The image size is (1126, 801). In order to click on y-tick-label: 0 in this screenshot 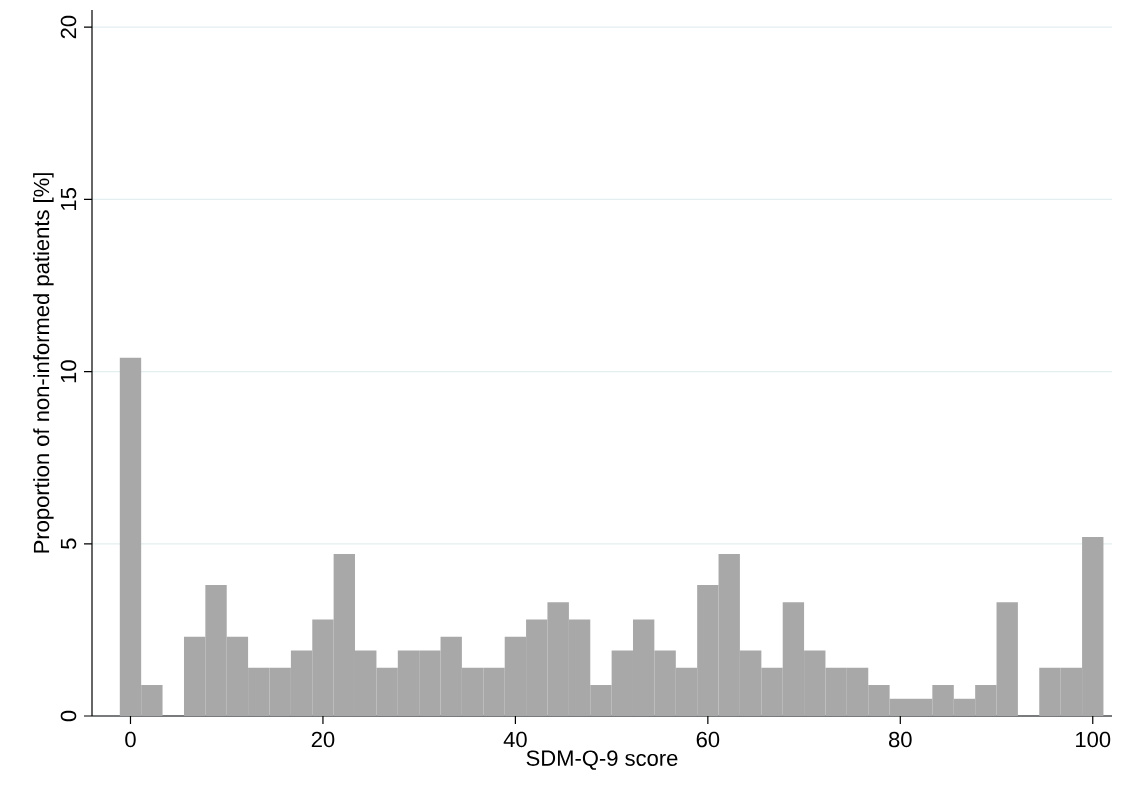, I will do `click(68, 716)`.